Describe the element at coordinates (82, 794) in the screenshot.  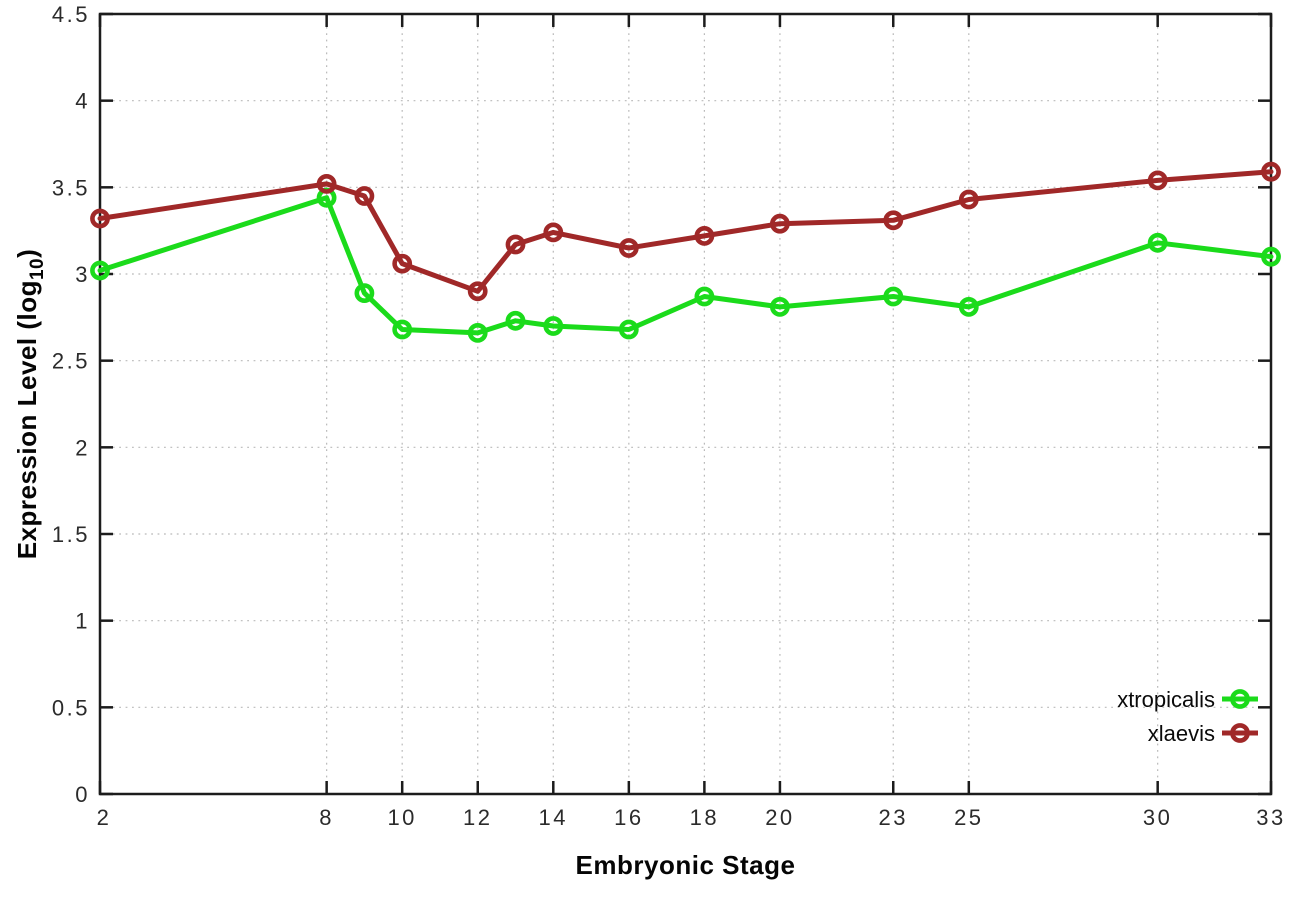
I see `y-tick-label: 0` at that location.